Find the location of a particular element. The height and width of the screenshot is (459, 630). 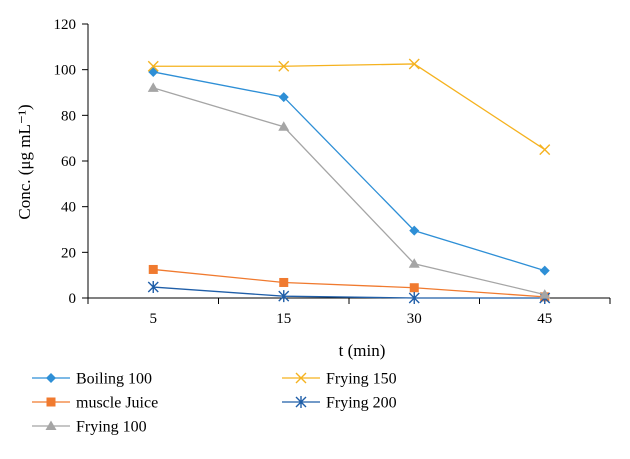

legend-item: muscle Juice is located at coordinates (95, 403).